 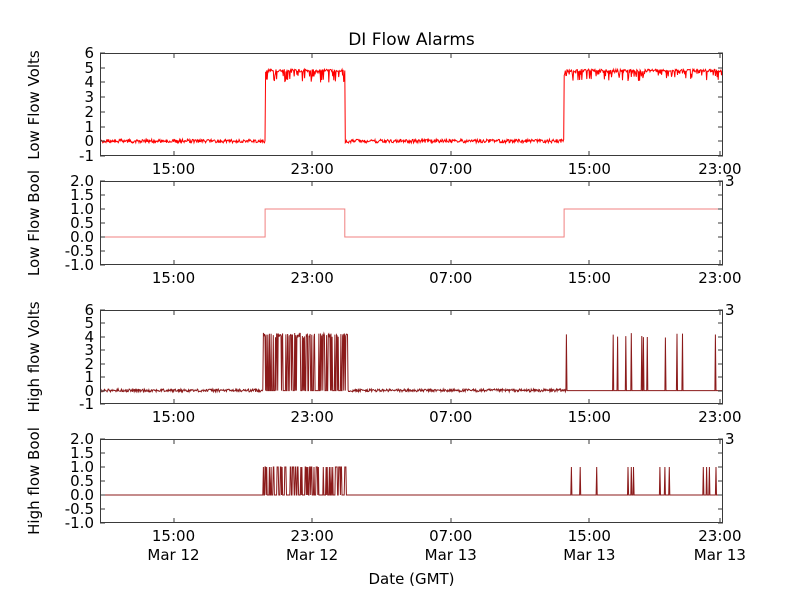 I want to click on panel-3-ytick-label: -0.5, so click(x=79, y=509).